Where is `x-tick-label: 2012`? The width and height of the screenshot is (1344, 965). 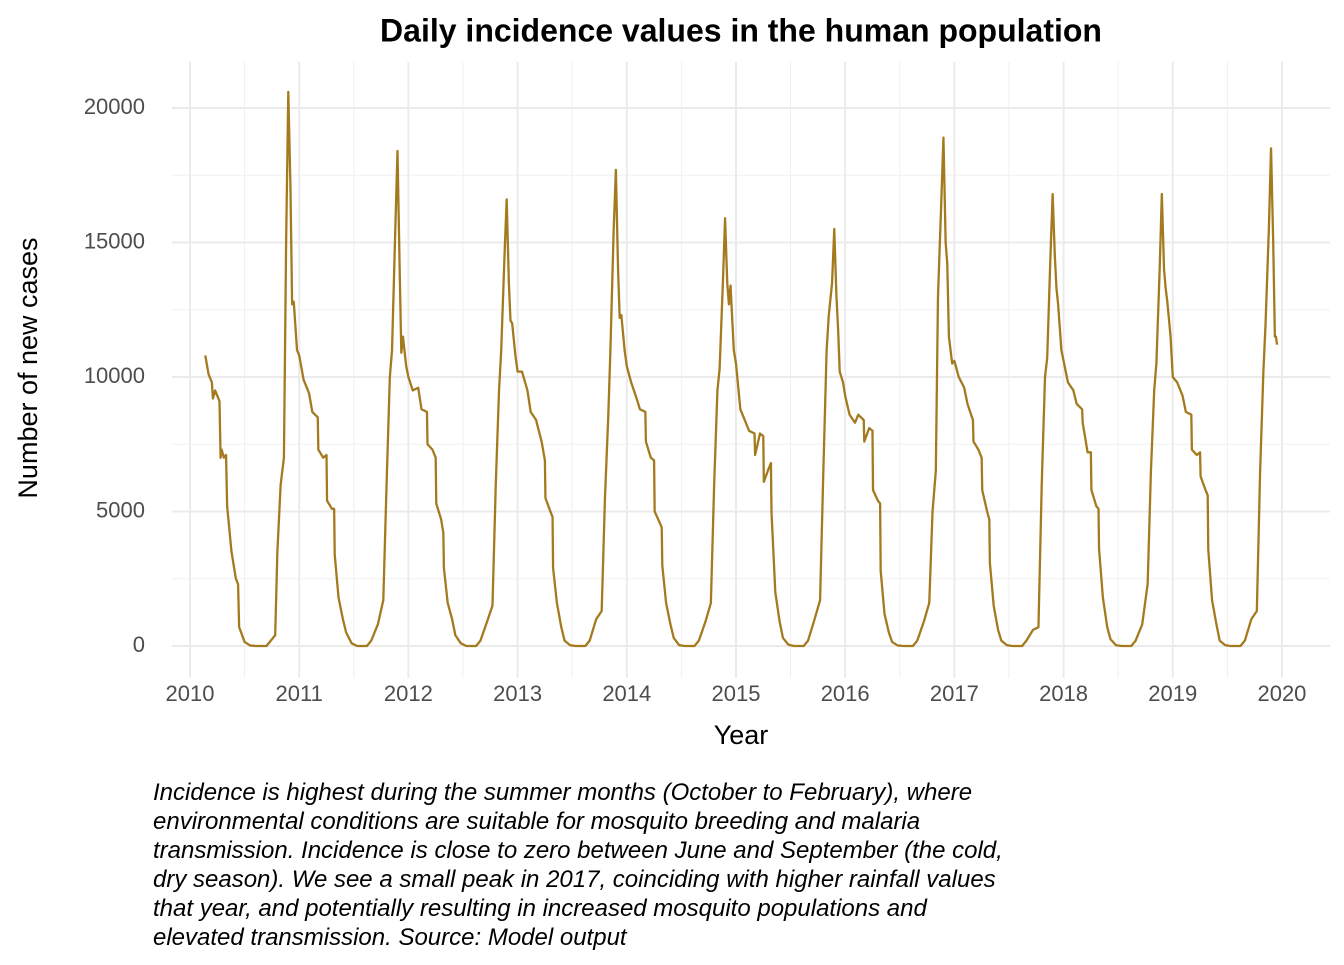
x-tick-label: 2012 is located at coordinates (408, 693).